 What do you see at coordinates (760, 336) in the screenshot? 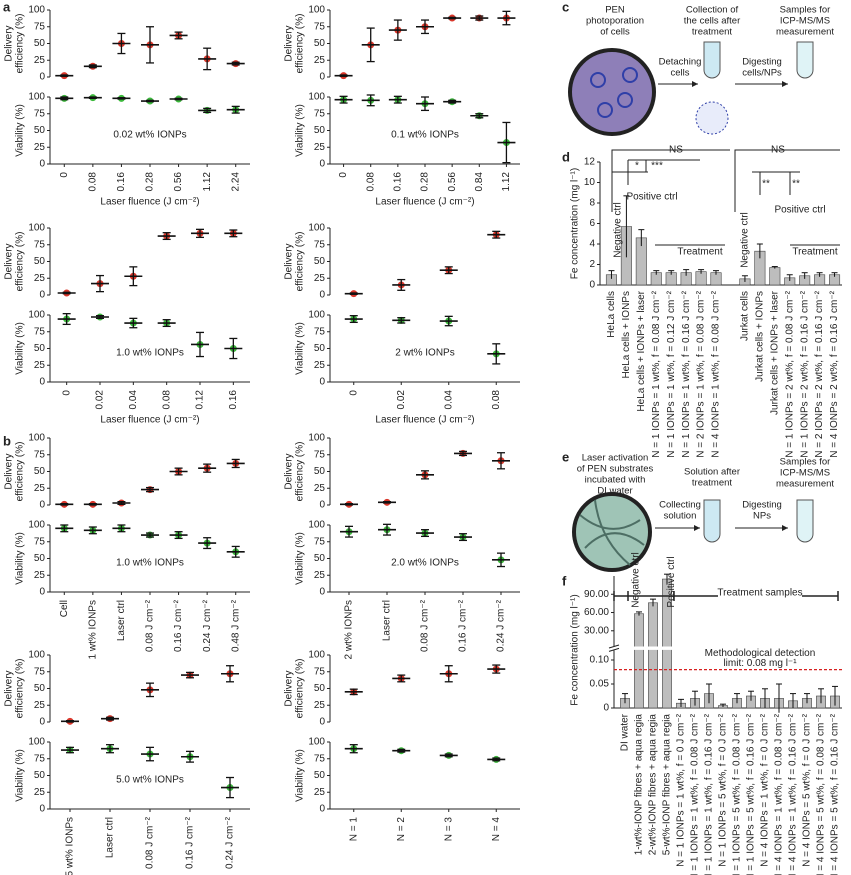
I see `x-tick-label: Jurkat cells + IONPs` at bounding box center [760, 336].